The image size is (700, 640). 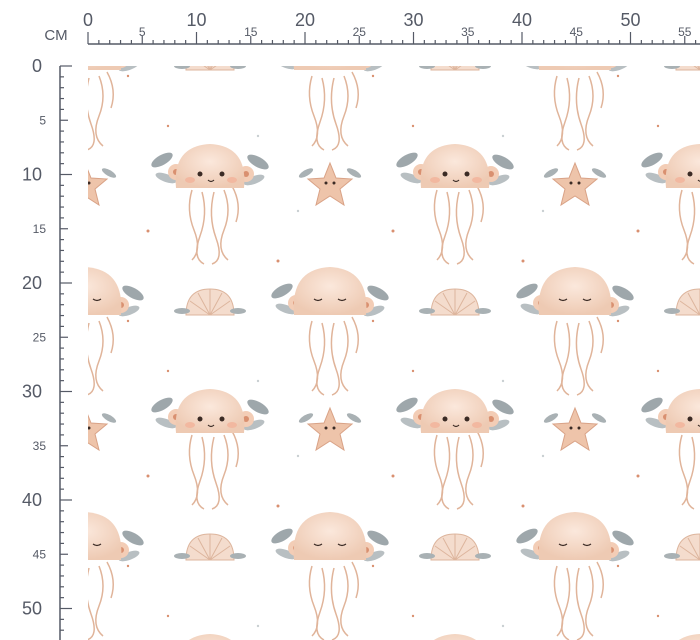 What do you see at coordinates (251, 32) in the screenshot?
I see `x-label: 15` at bounding box center [251, 32].